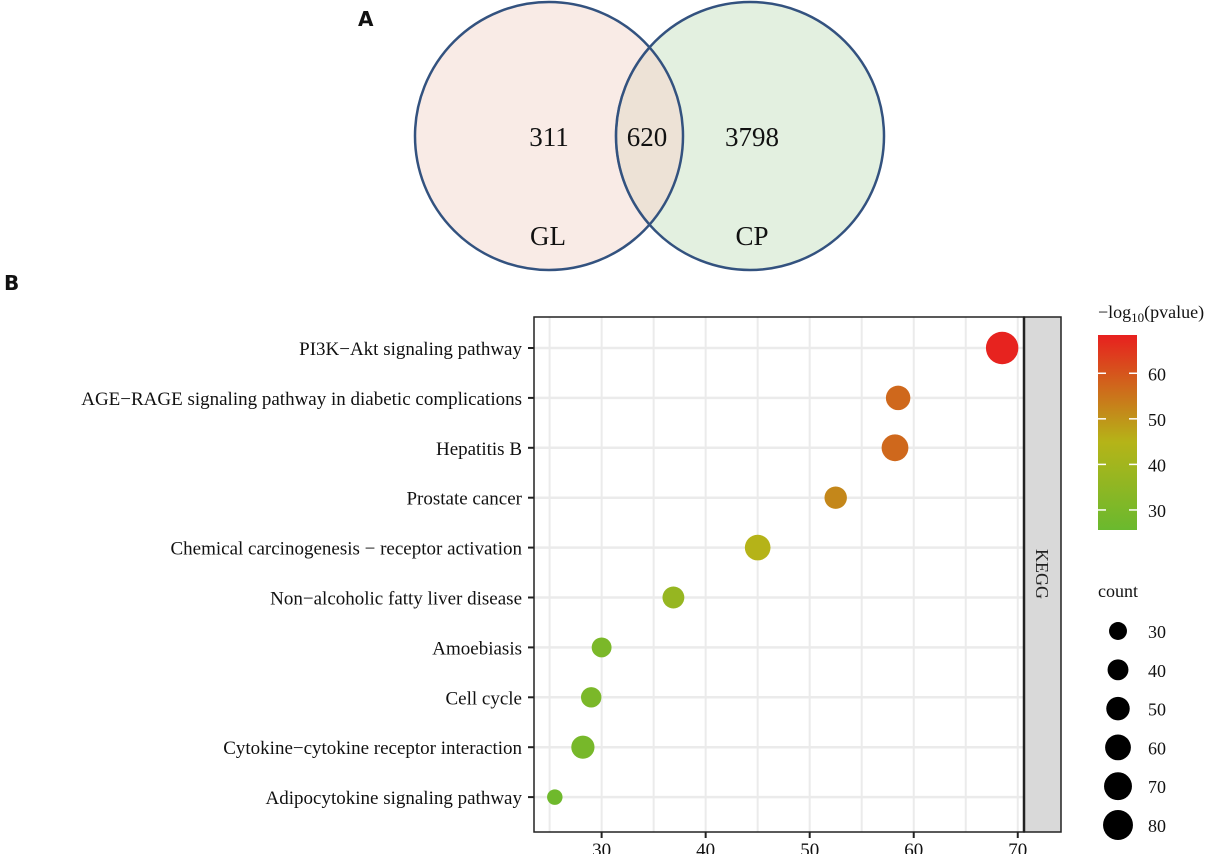 This screenshot has width=1231, height=854. Describe the element at coordinates (394, 798) in the screenshot. I see `y-tick-label: Adipocytokine signaling pathway` at that location.